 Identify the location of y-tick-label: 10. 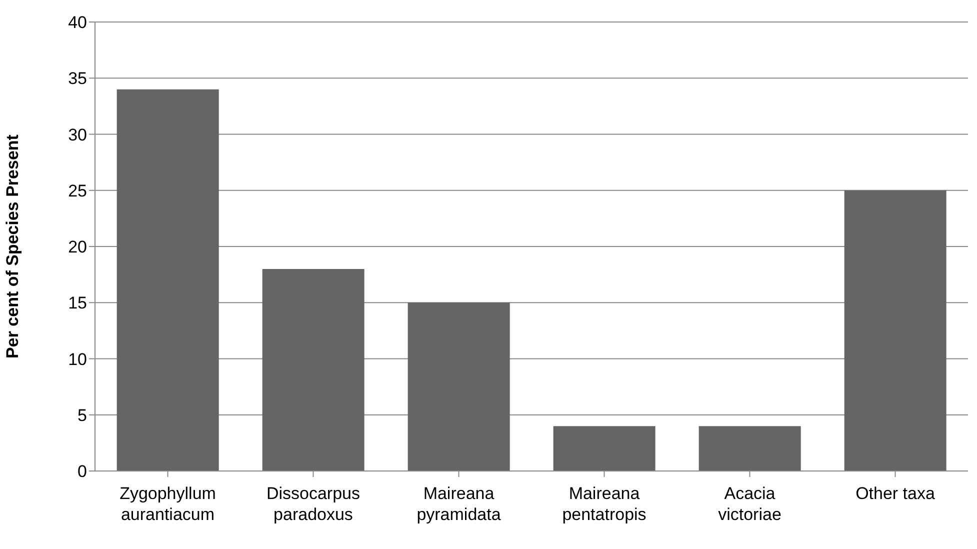
(77, 359).